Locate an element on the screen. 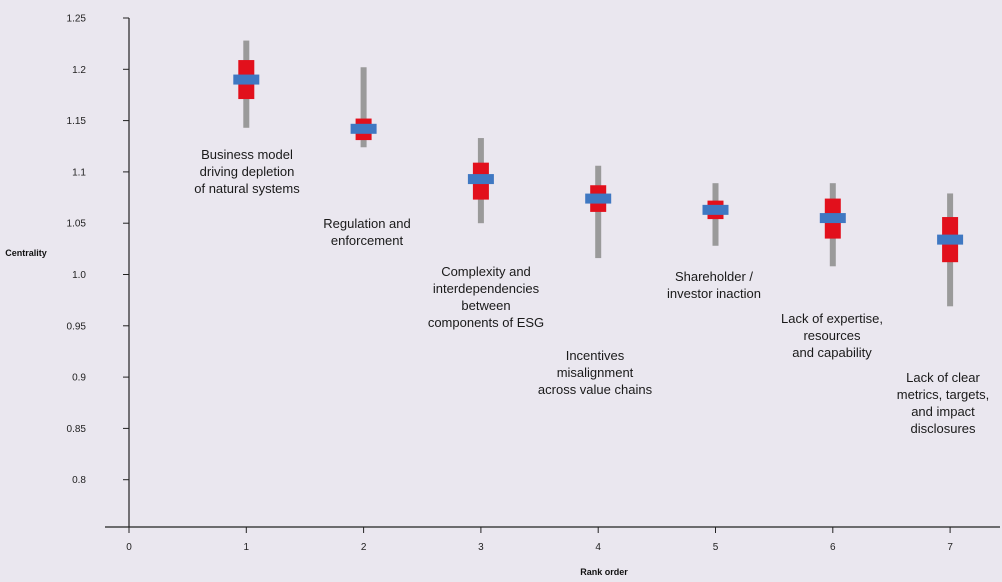 The height and width of the screenshot is (582, 1002). x-tick-label: 2 is located at coordinates (364, 547).